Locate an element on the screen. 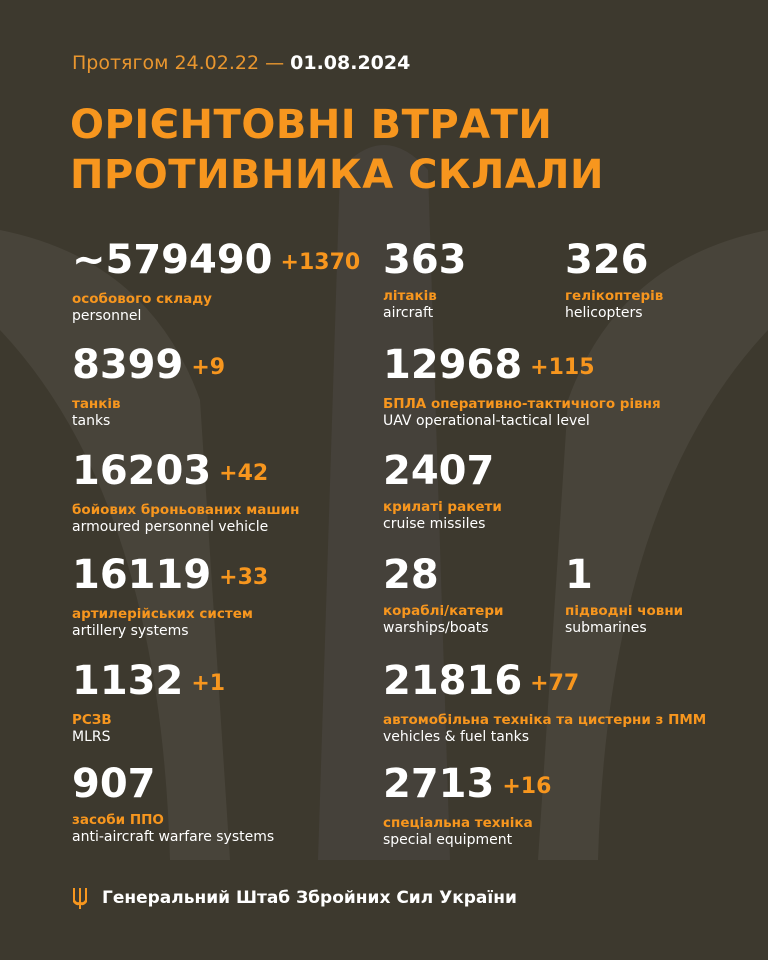 The image size is (768, 960). stat-number: 363 is located at coordinates (425, 260).